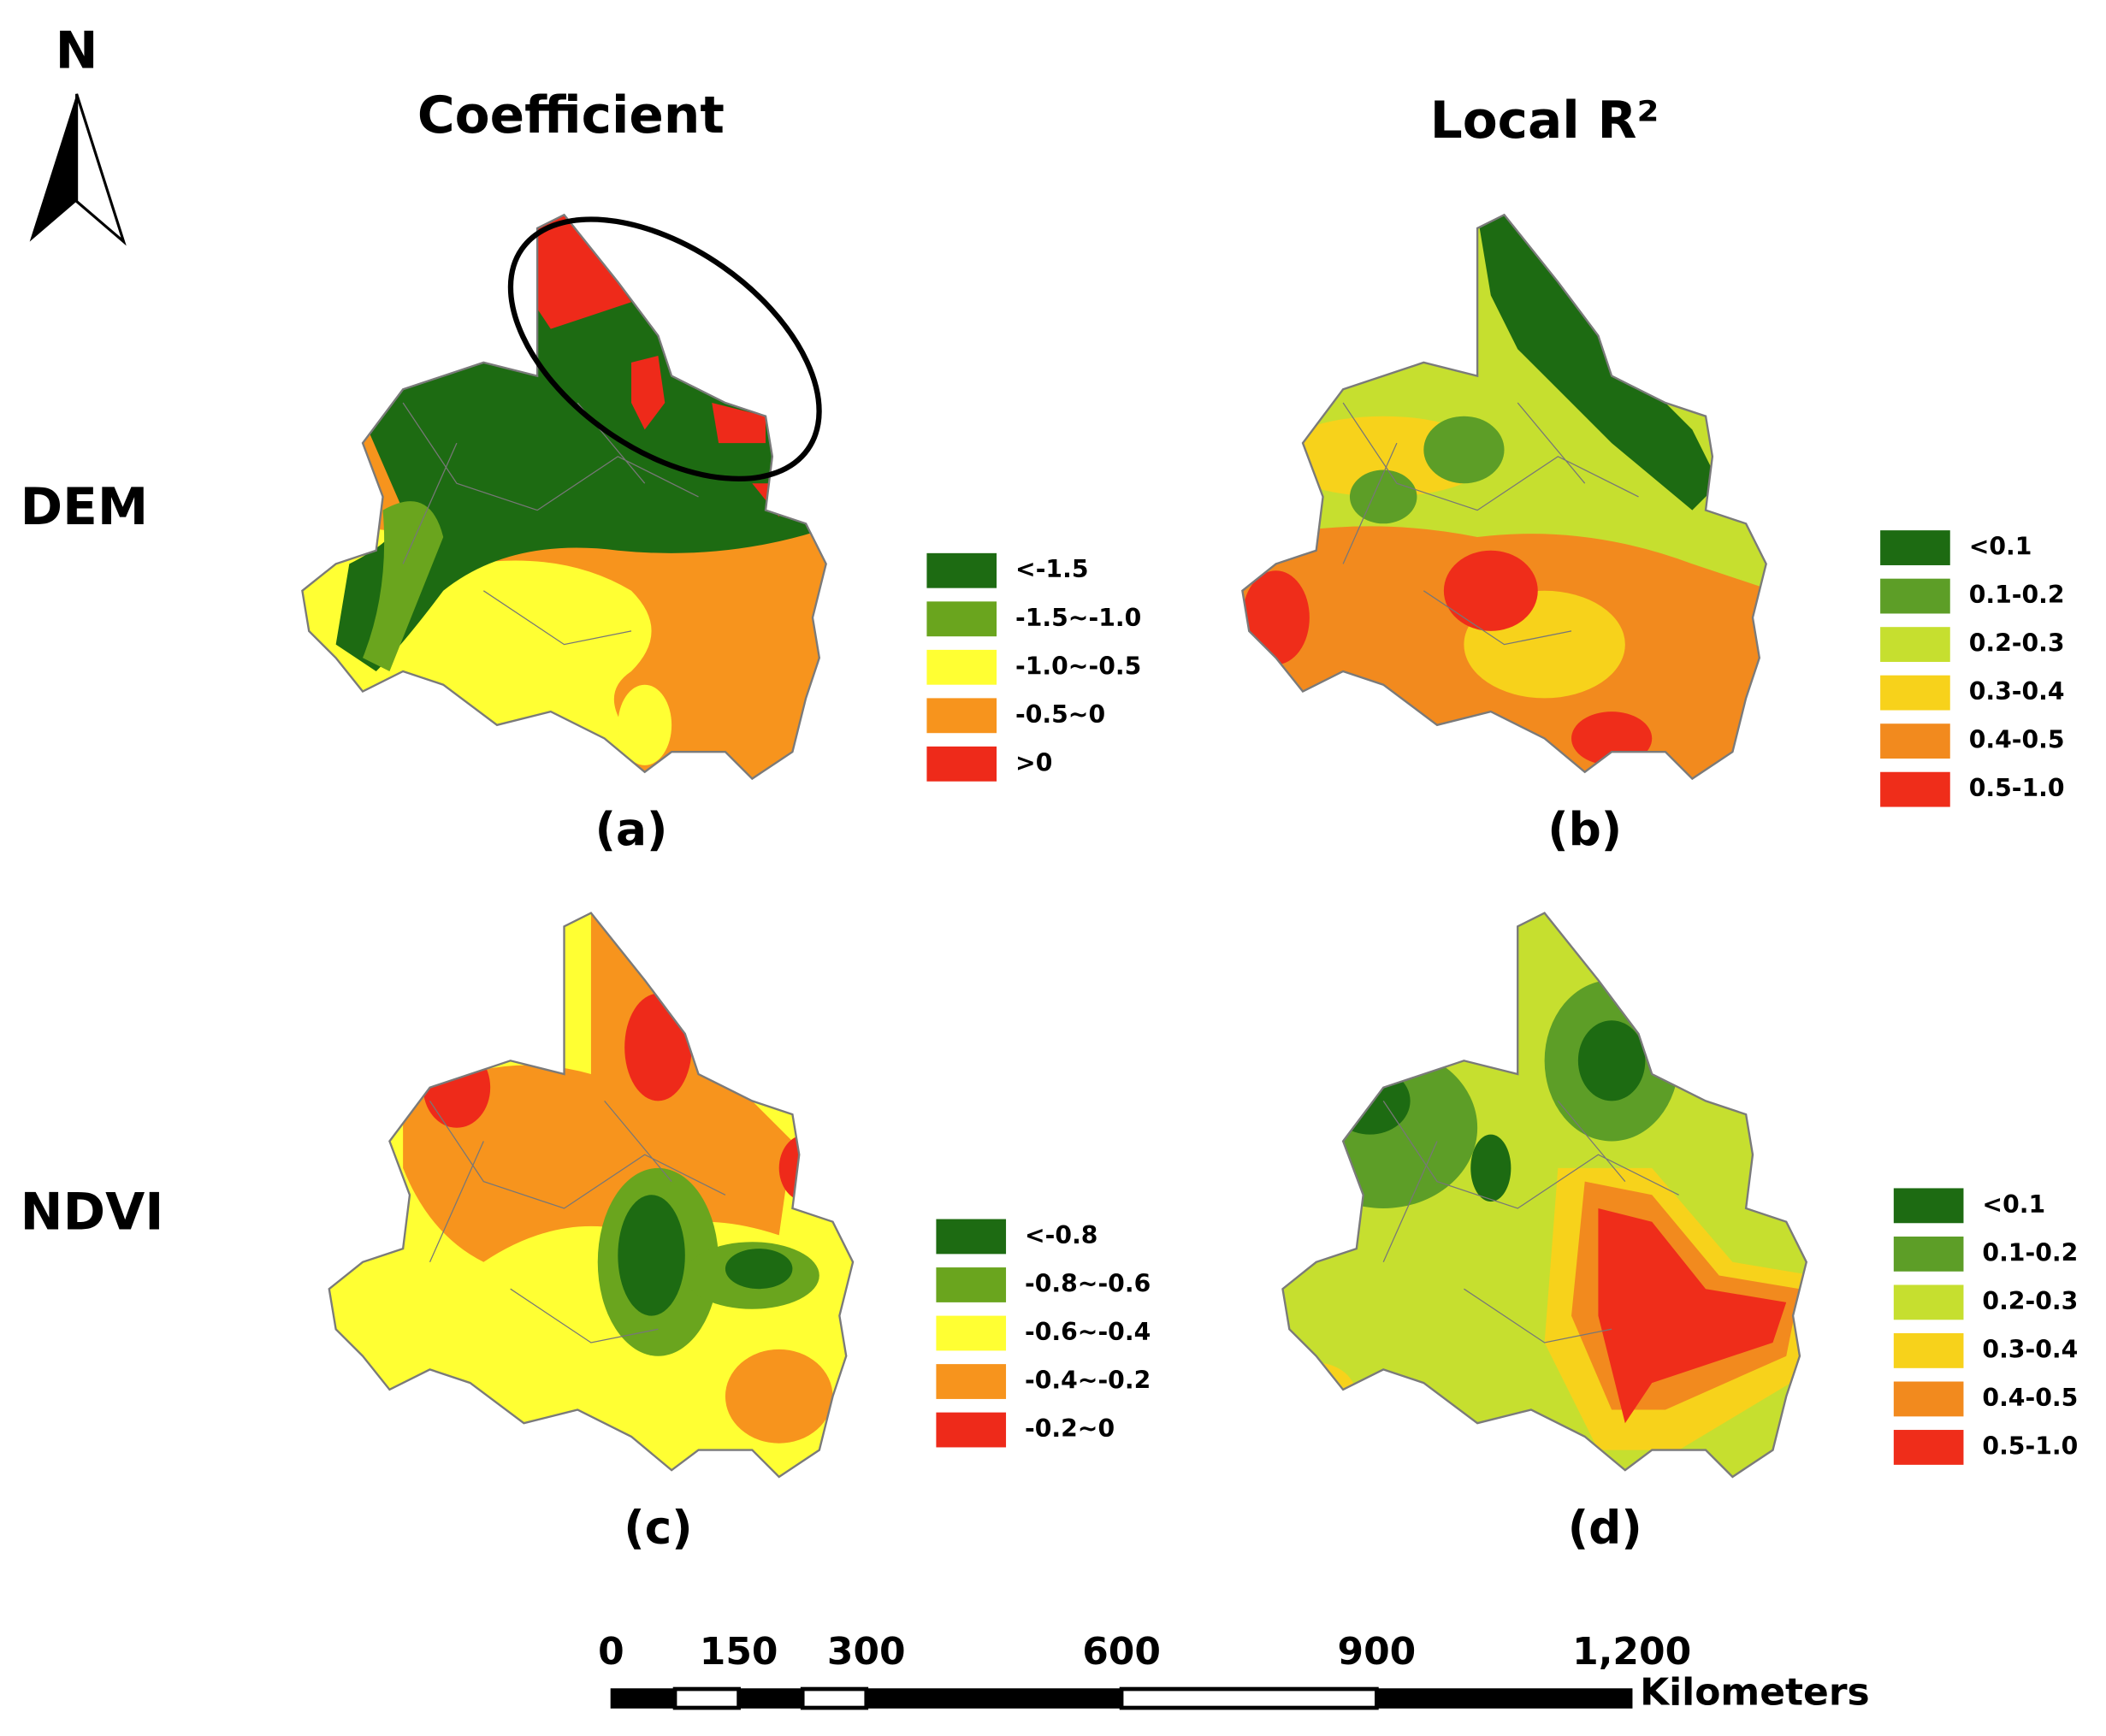  I want to click on legend-label: 0.5-1.0, so click(2030, 1446).